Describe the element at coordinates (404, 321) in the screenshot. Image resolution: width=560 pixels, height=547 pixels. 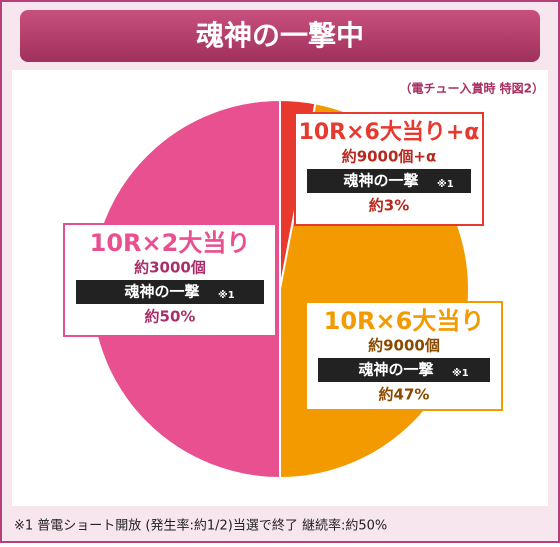
I see `category-label: 10R×6大当り` at that location.